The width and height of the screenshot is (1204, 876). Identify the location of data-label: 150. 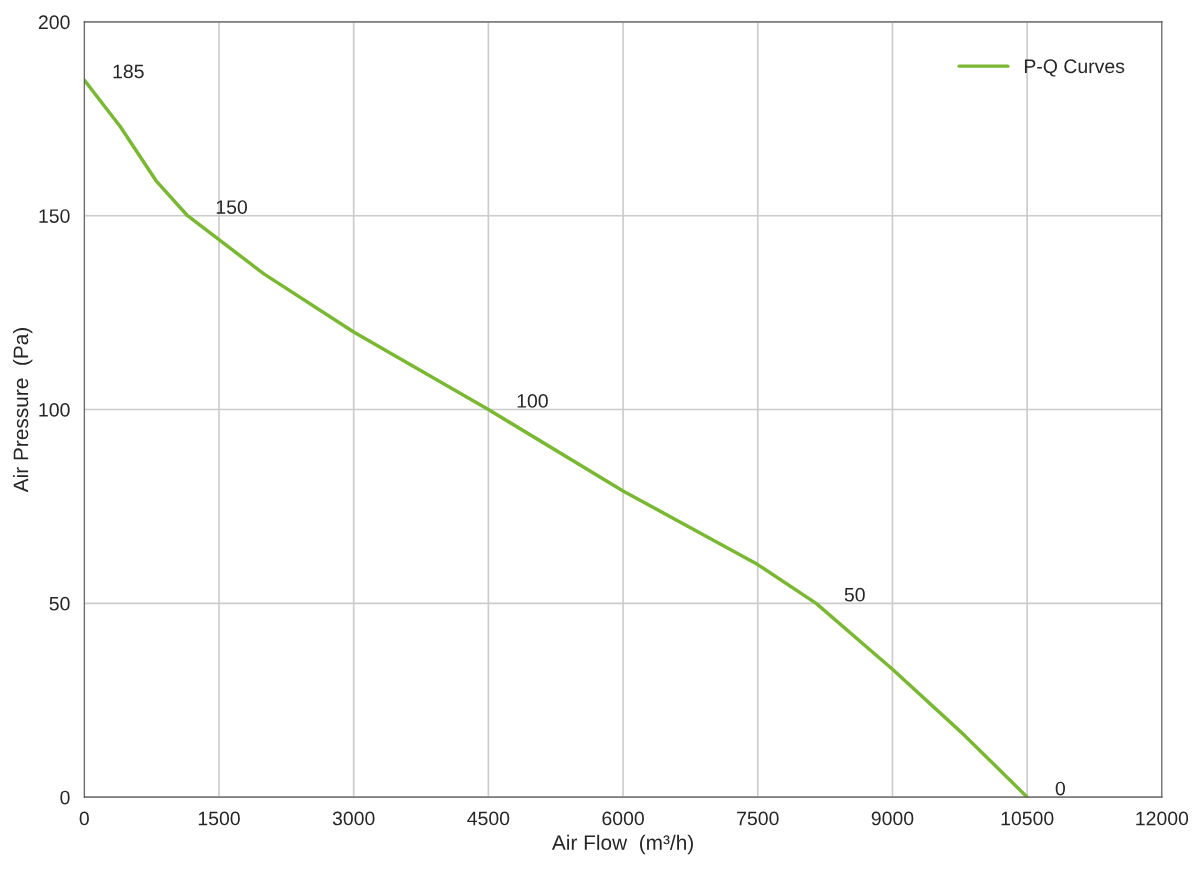
(232, 207).